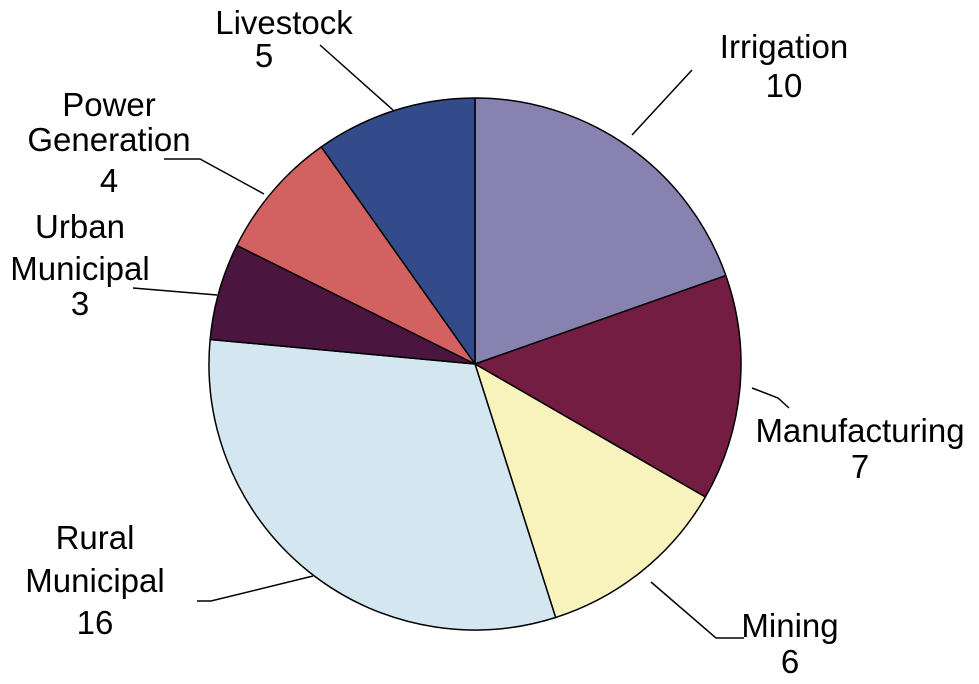 The height and width of the screenshot is (684, 979). Describe the element at coordinates (284, 22) in the screenshot. I see `slice-category-label: Livestock` at that location.